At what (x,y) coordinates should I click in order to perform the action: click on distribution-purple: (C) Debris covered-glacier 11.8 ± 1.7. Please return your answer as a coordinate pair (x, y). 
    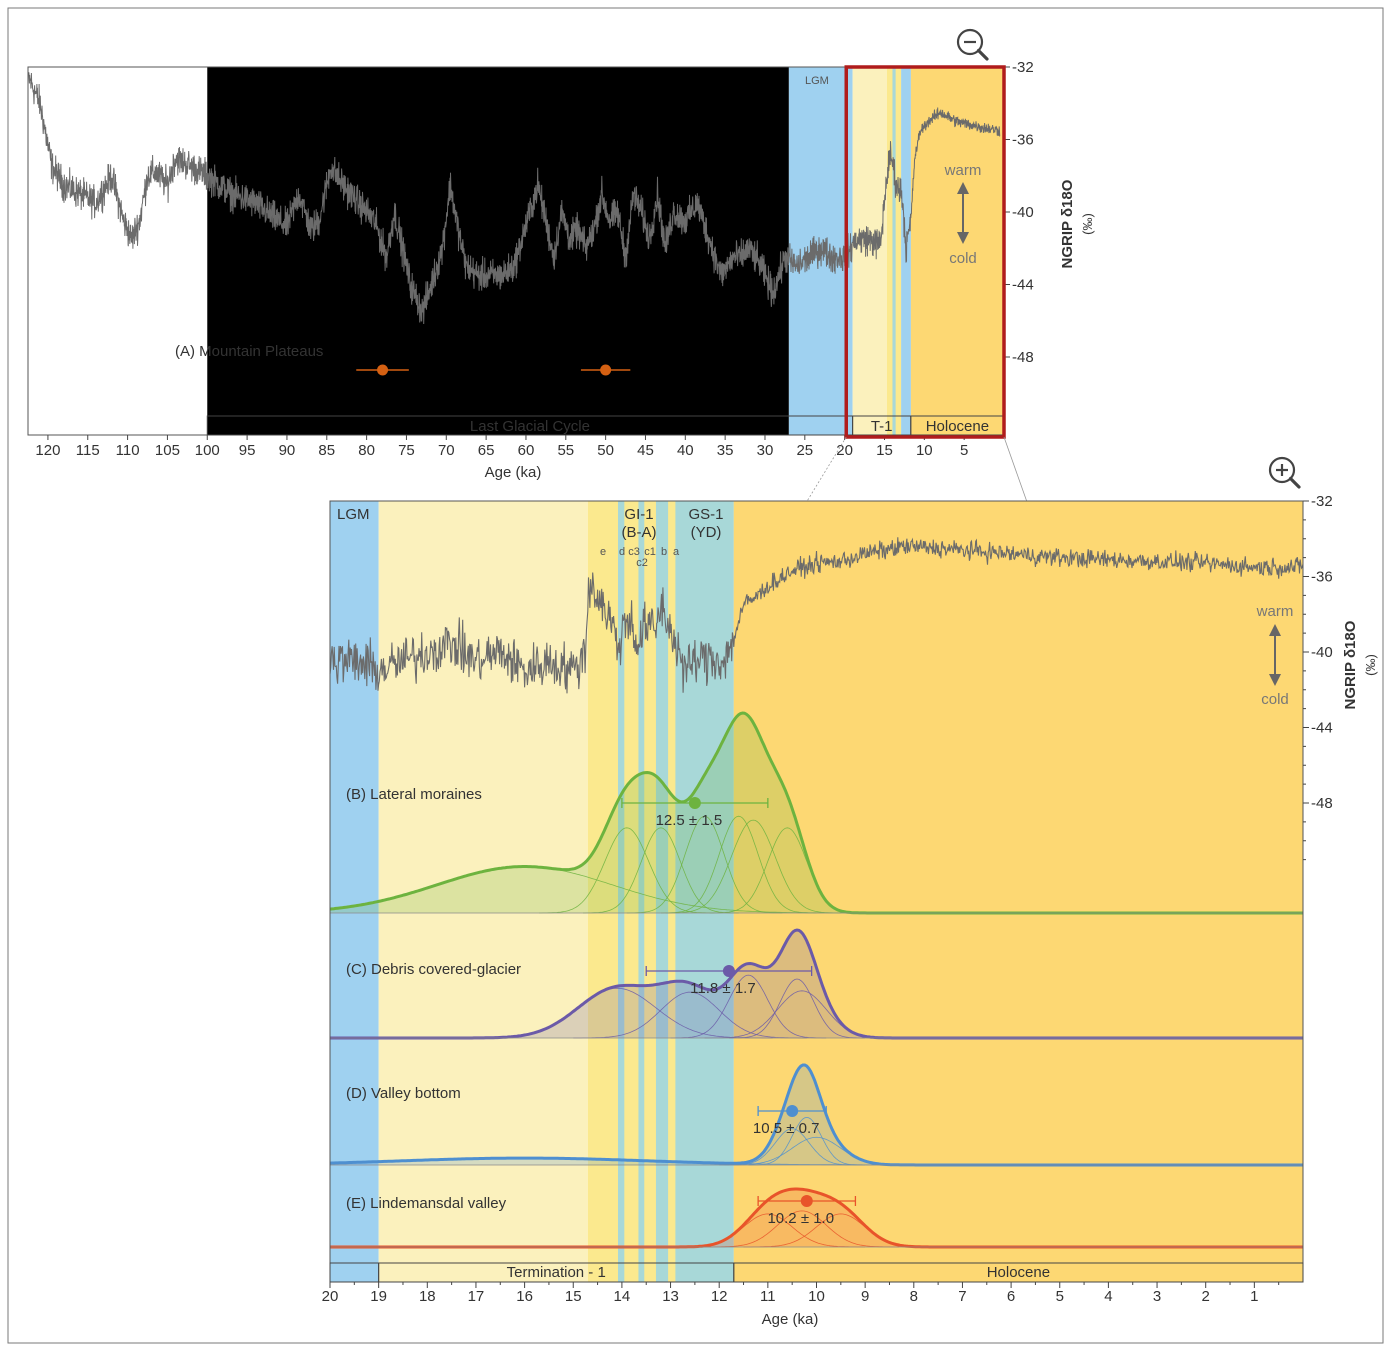
    Looking at the image, I should click on (816, 984).